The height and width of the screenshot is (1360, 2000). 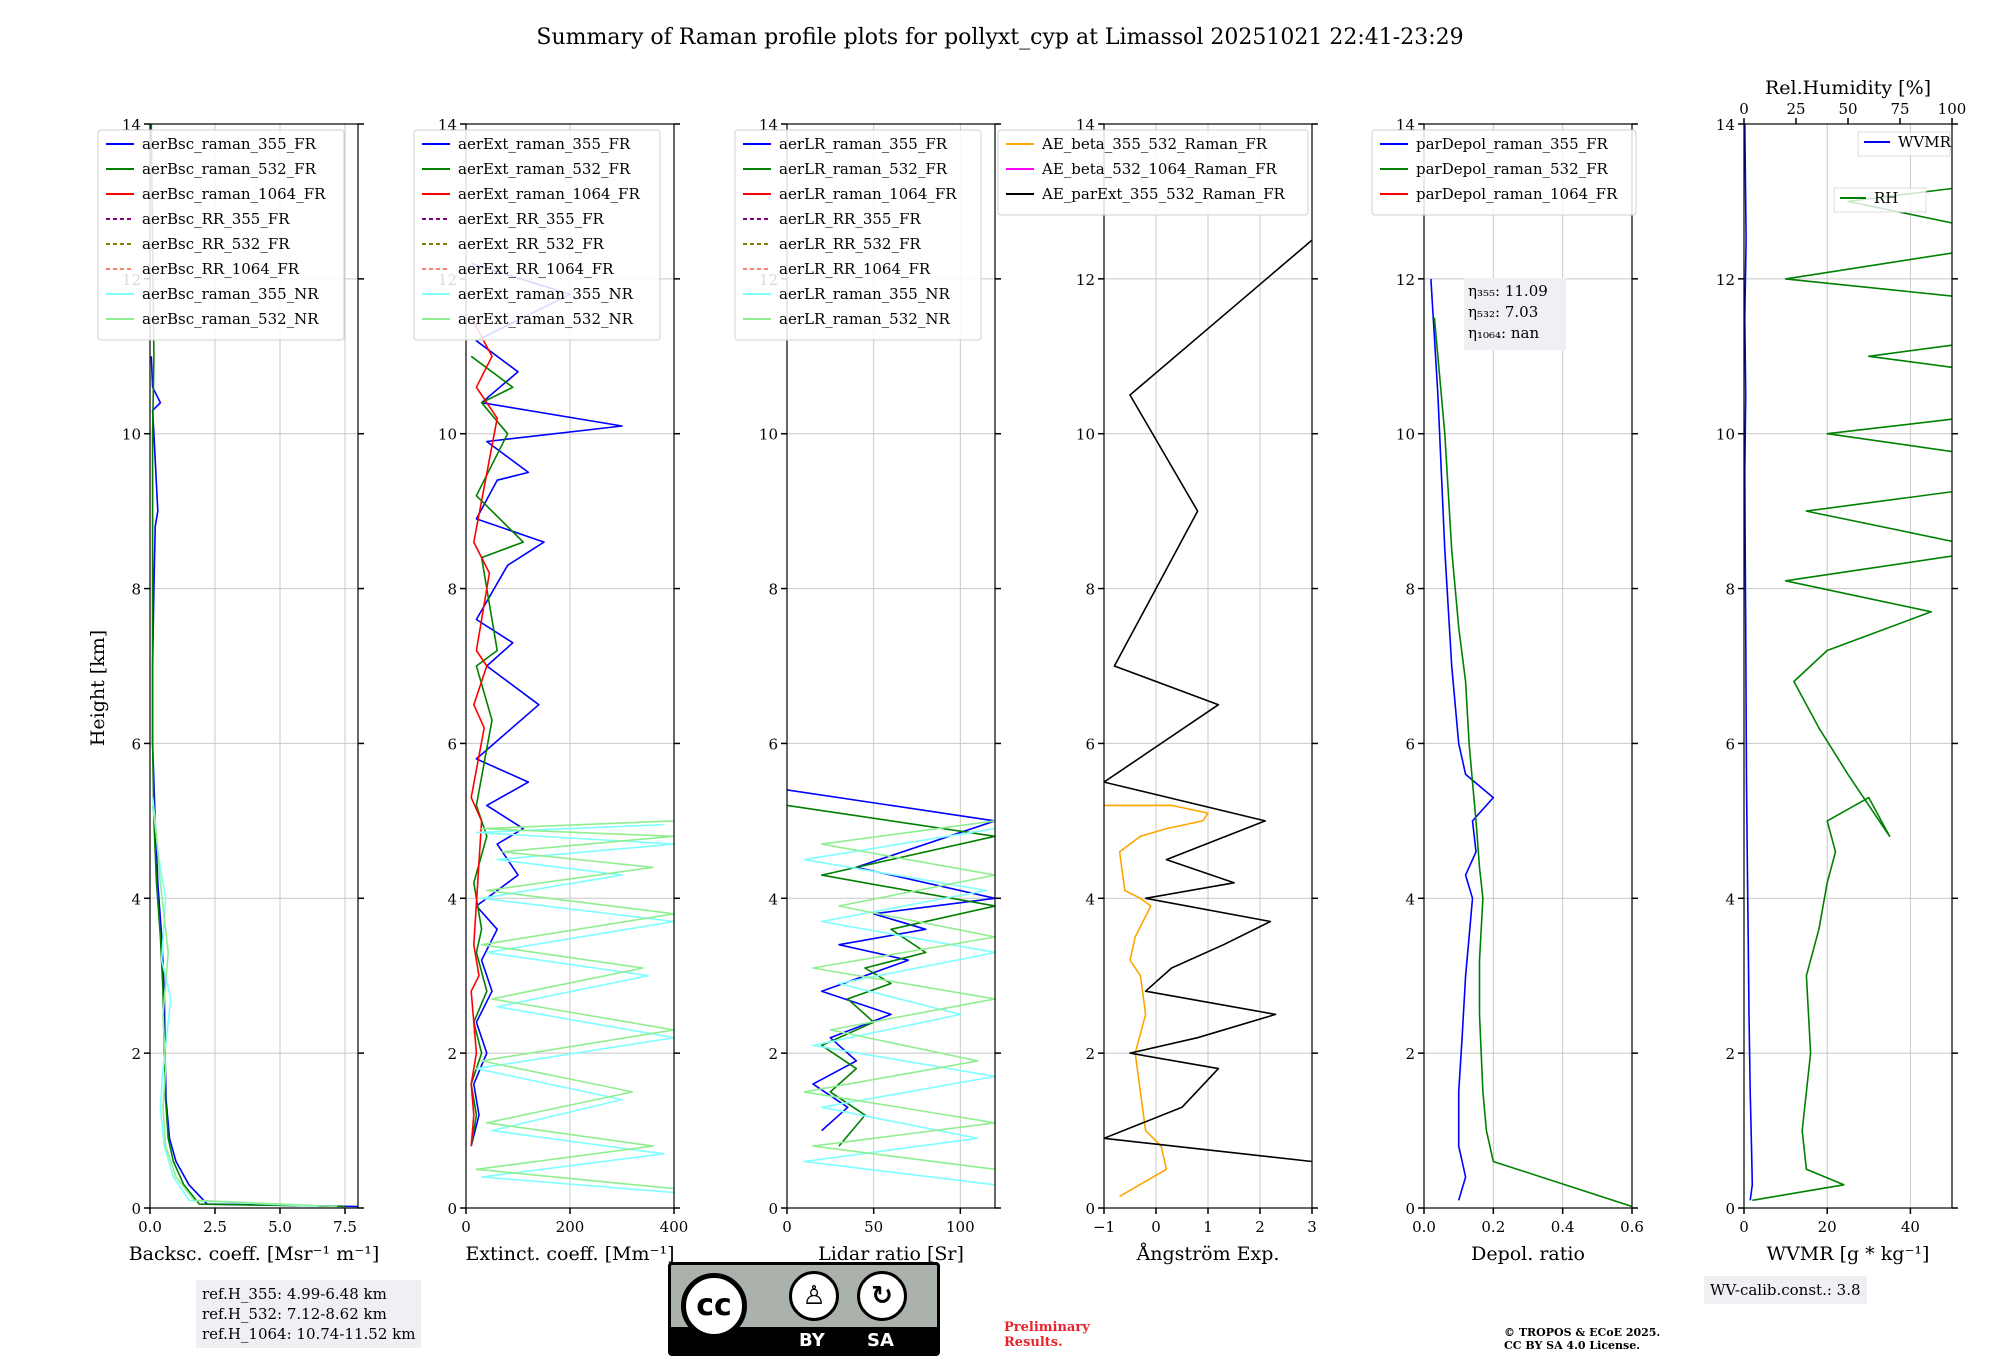 I want to click on series-aerBsc_raman_532_FR, so click(x=248, y=666).